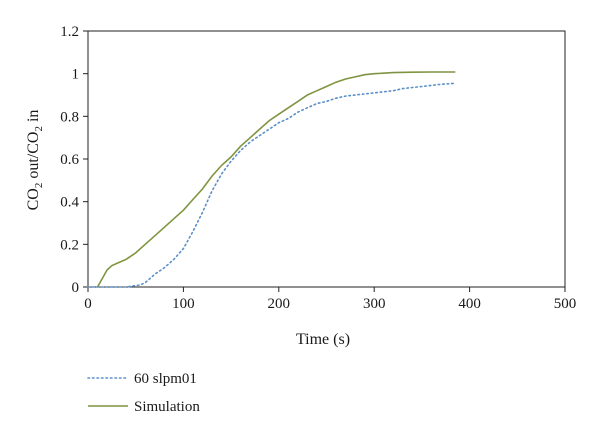 Image resolution: width=600 pixels, height=439 pixels. I want to click on y-tick-label: 0.8, so click(69, 117).